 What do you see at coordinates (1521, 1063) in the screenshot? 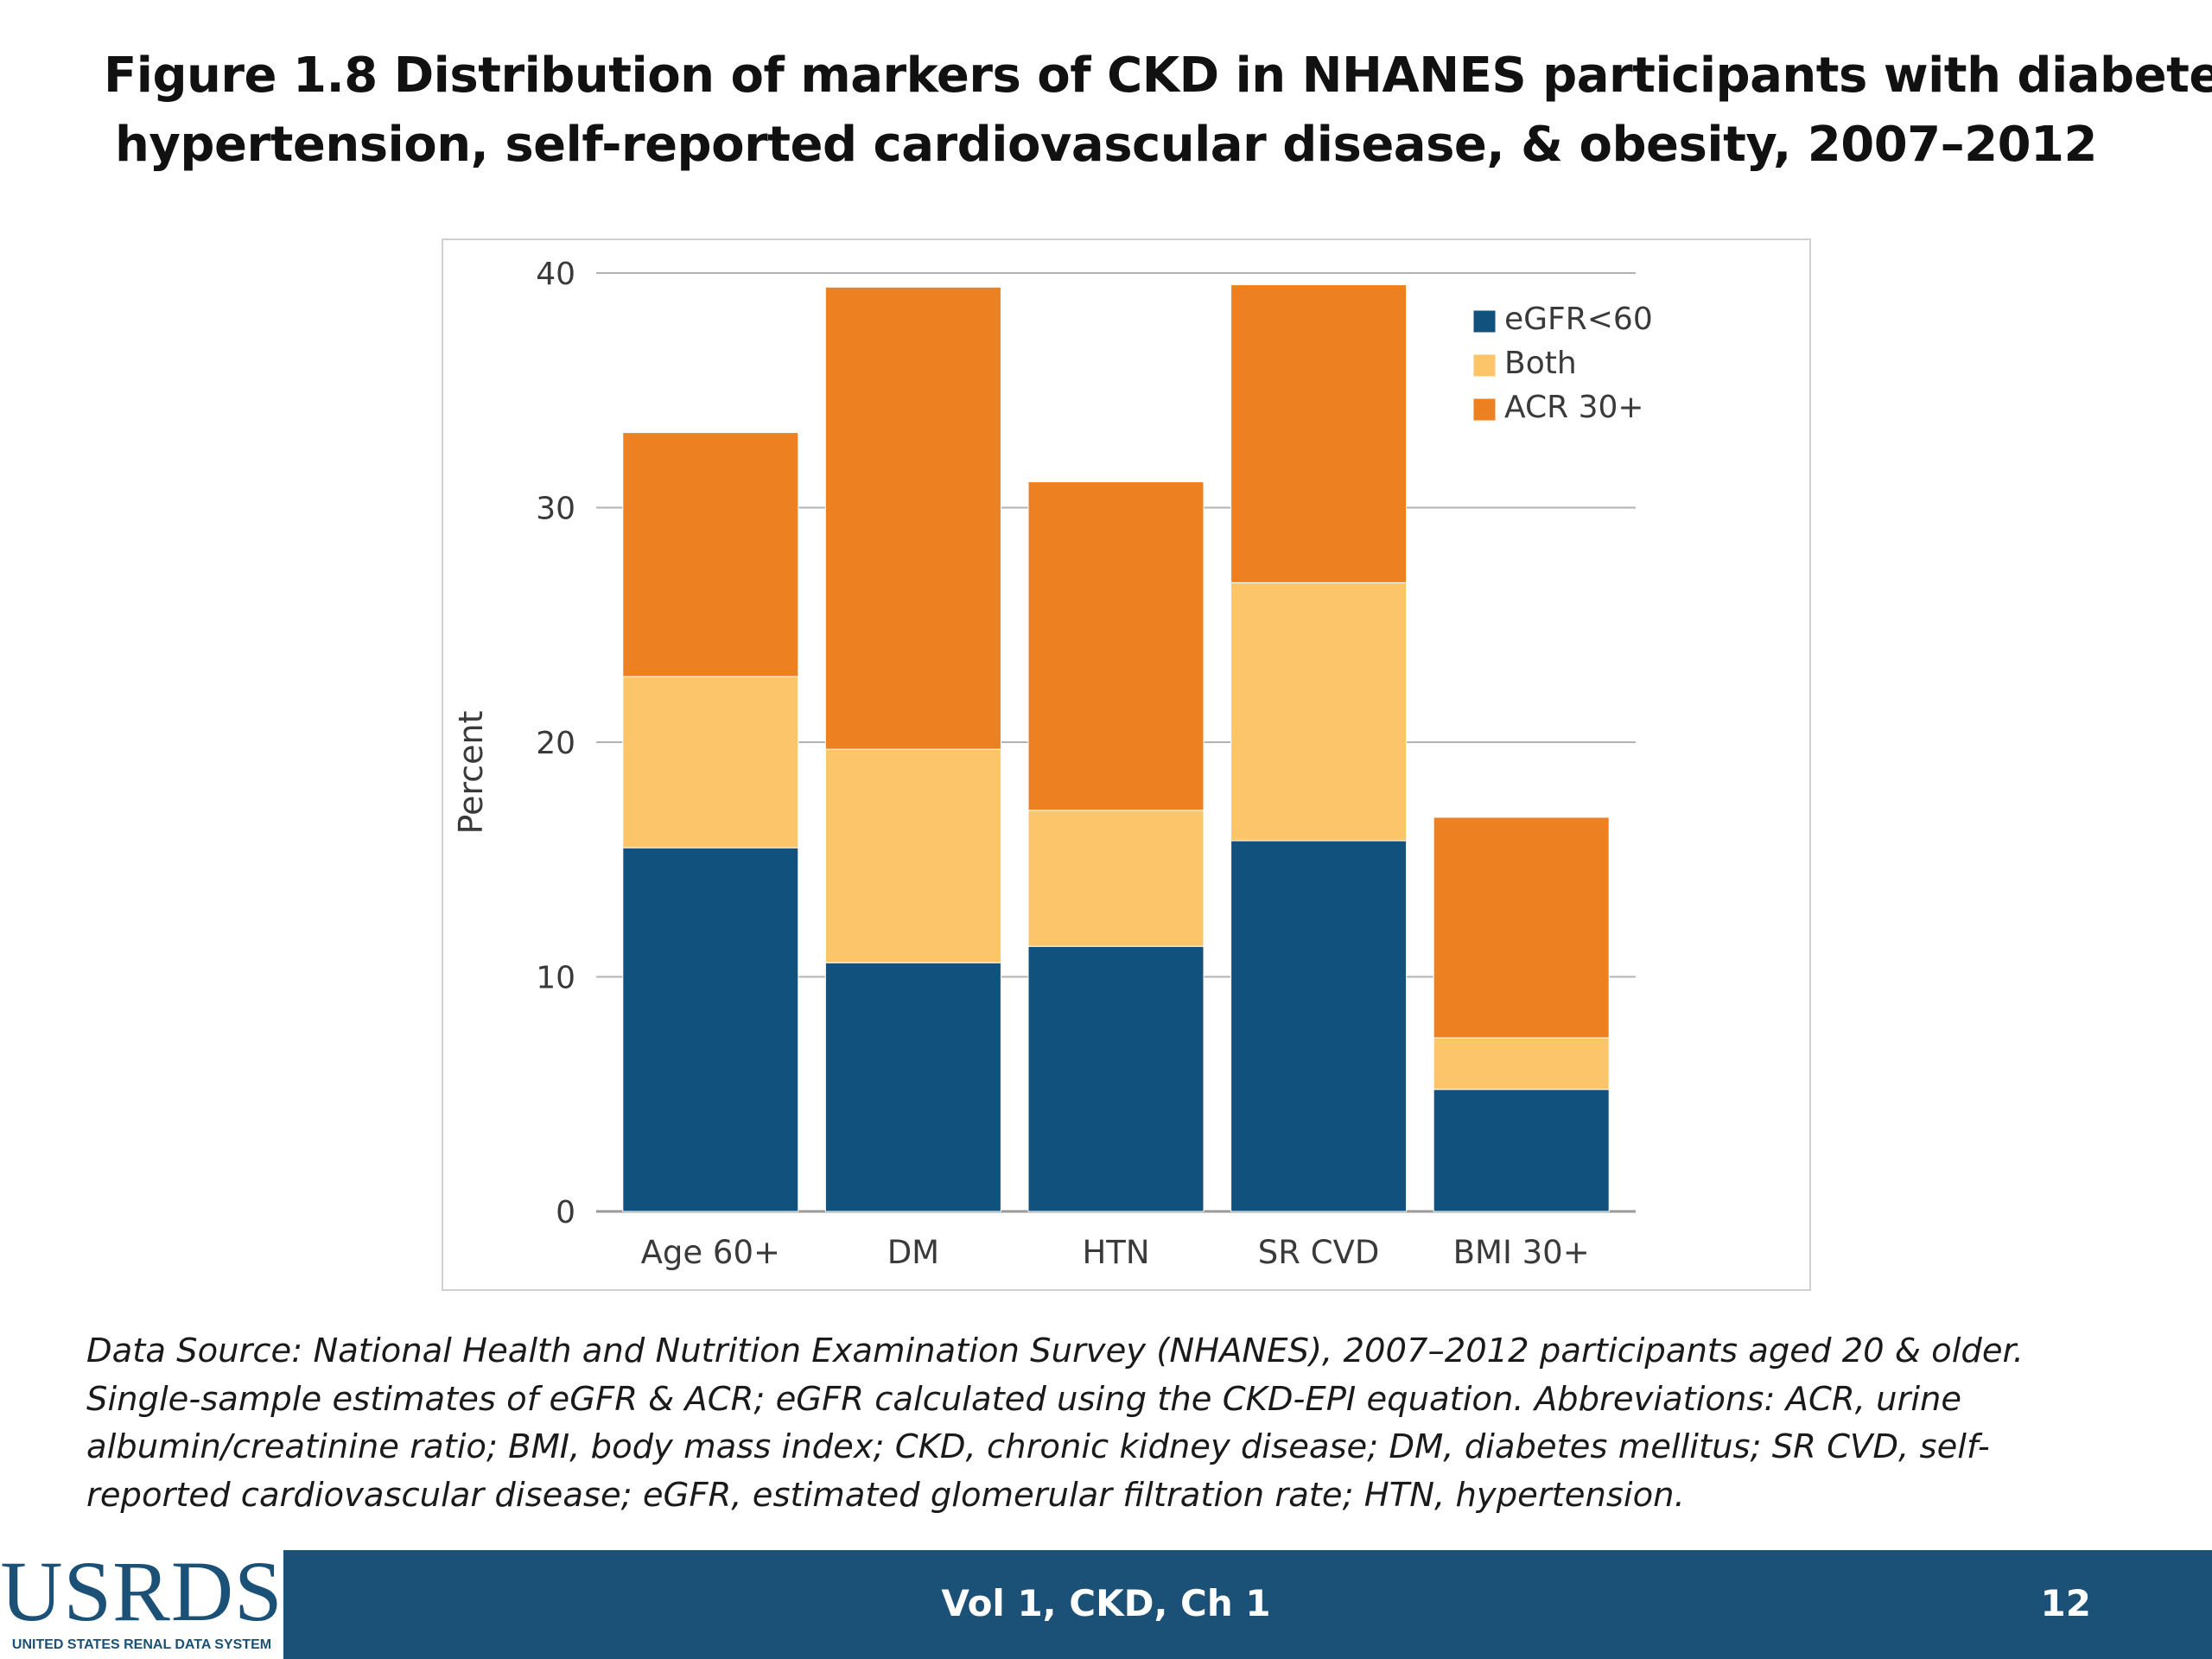
I see `bar-bmi-30--both` at bounding box center [1521, 1063].